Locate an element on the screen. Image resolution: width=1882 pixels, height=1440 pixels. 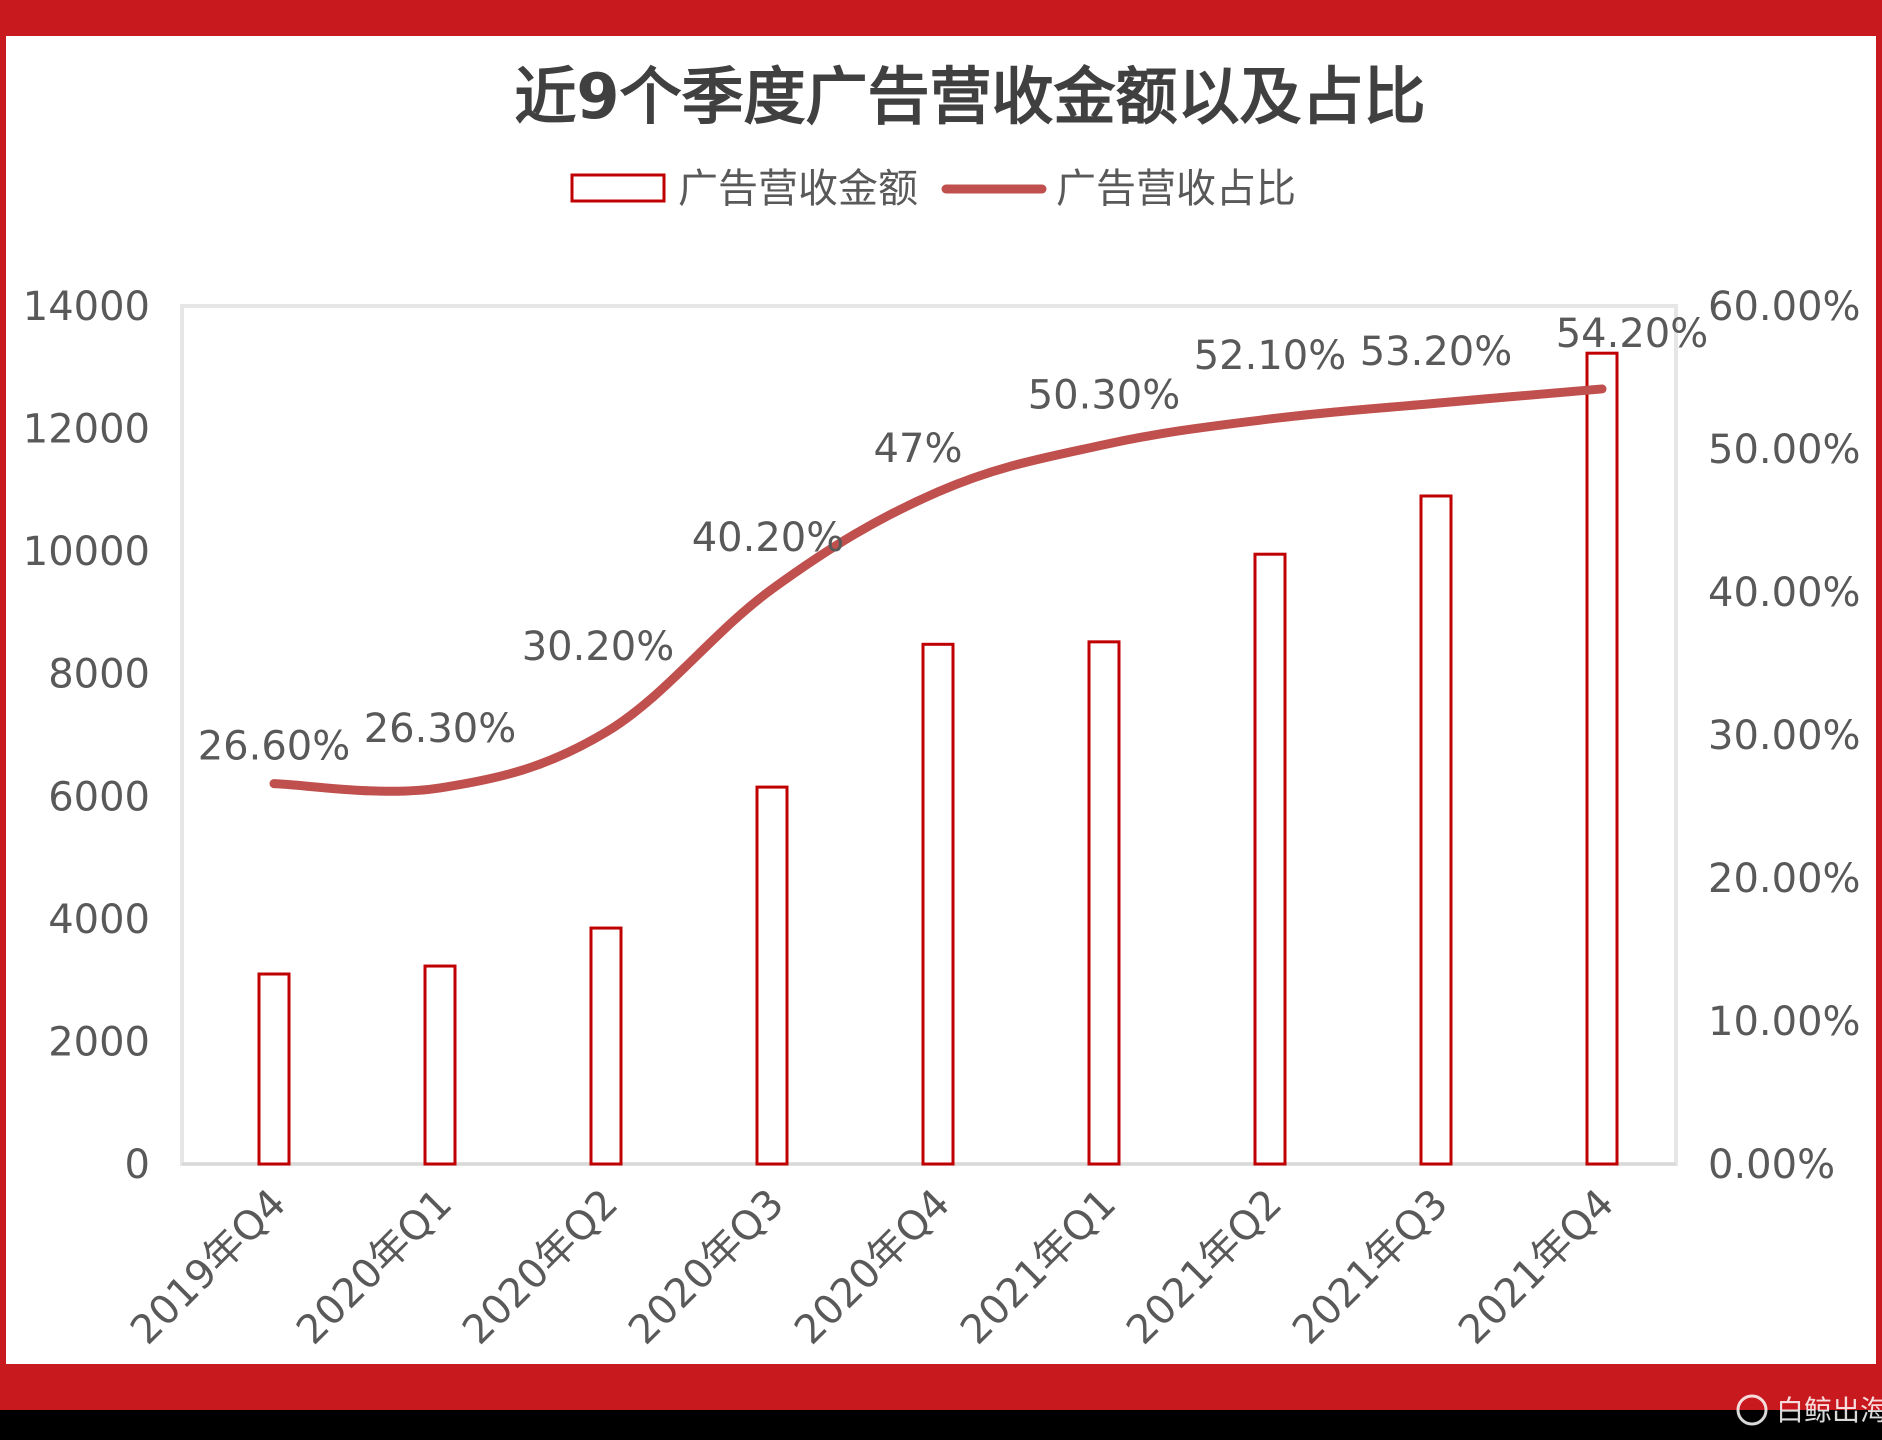
watermark-text: 白鲸出海 is located at coordinates (1829, 1410).